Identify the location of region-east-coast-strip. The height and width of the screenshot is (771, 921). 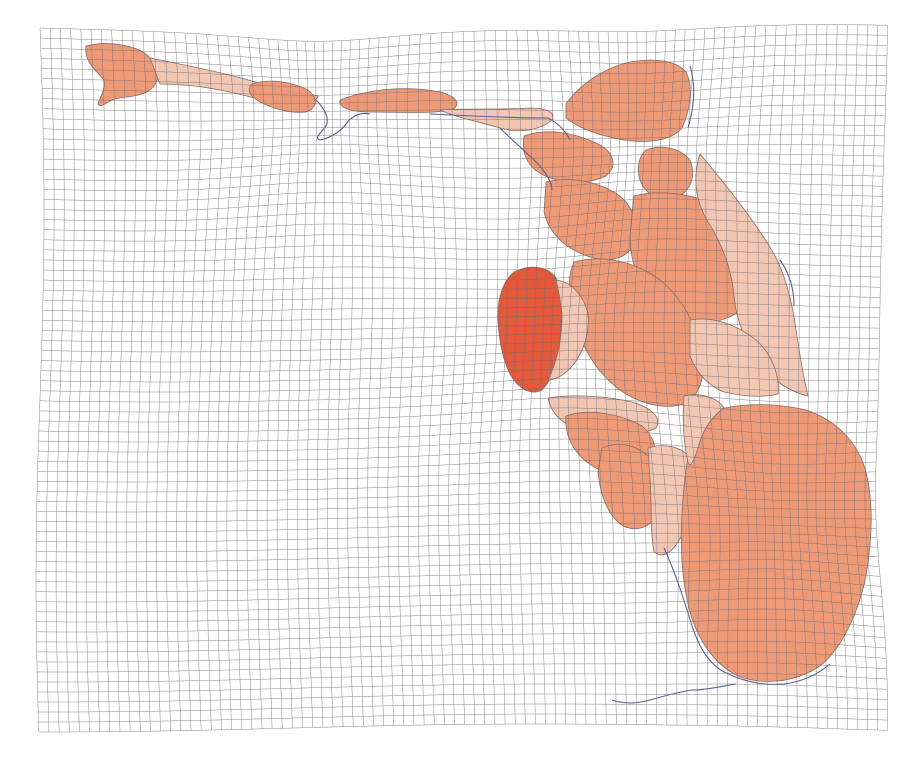
(752, 275).